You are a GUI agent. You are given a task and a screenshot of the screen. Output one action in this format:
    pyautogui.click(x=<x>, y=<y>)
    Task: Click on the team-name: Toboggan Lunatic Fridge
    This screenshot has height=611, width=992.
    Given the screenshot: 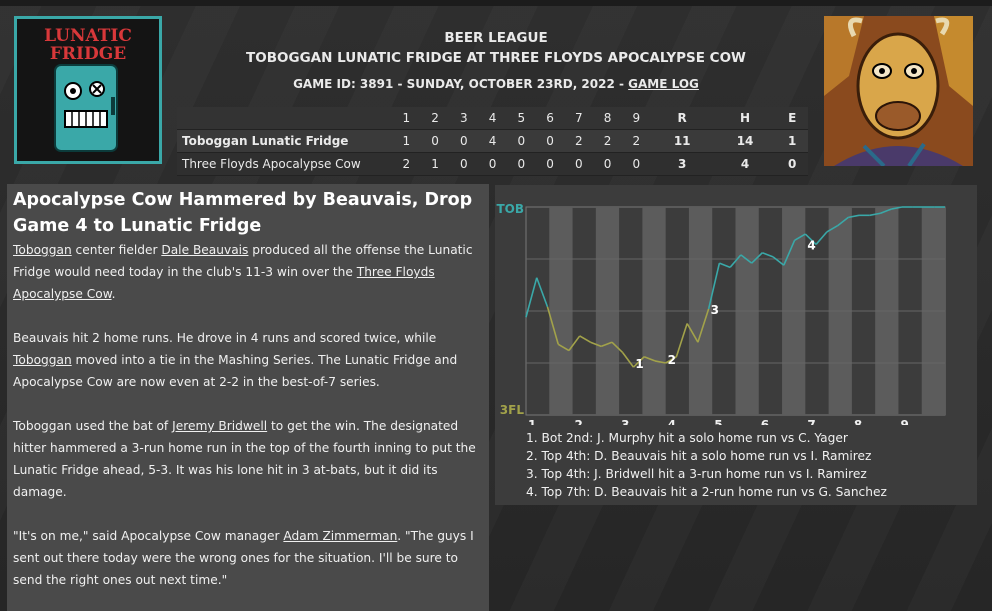 What is the action you would take?
    pyautogui.click(x=284, y=141)
    